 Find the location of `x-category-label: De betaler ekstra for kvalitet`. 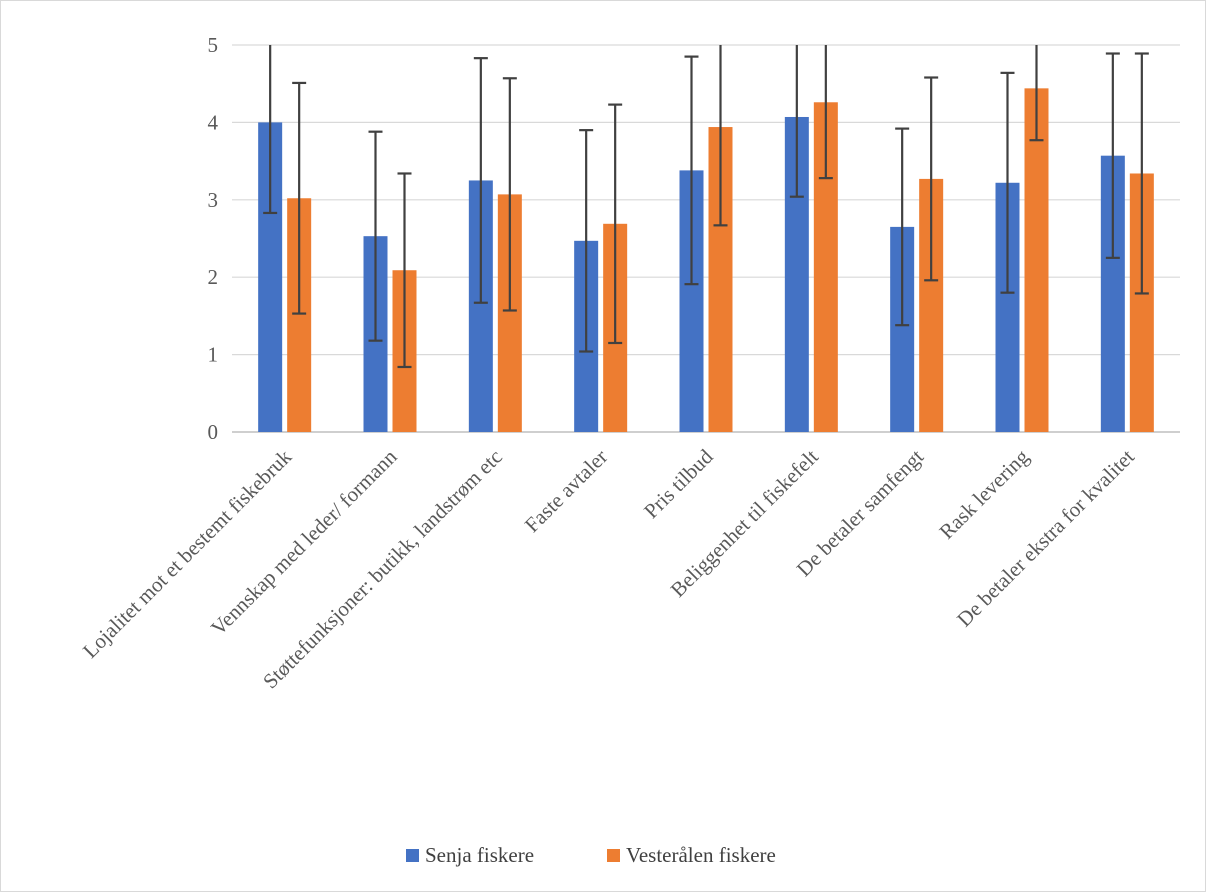

x-category-label: De betaler ekstra for kvalitet is located at coordinates (1045, 537).